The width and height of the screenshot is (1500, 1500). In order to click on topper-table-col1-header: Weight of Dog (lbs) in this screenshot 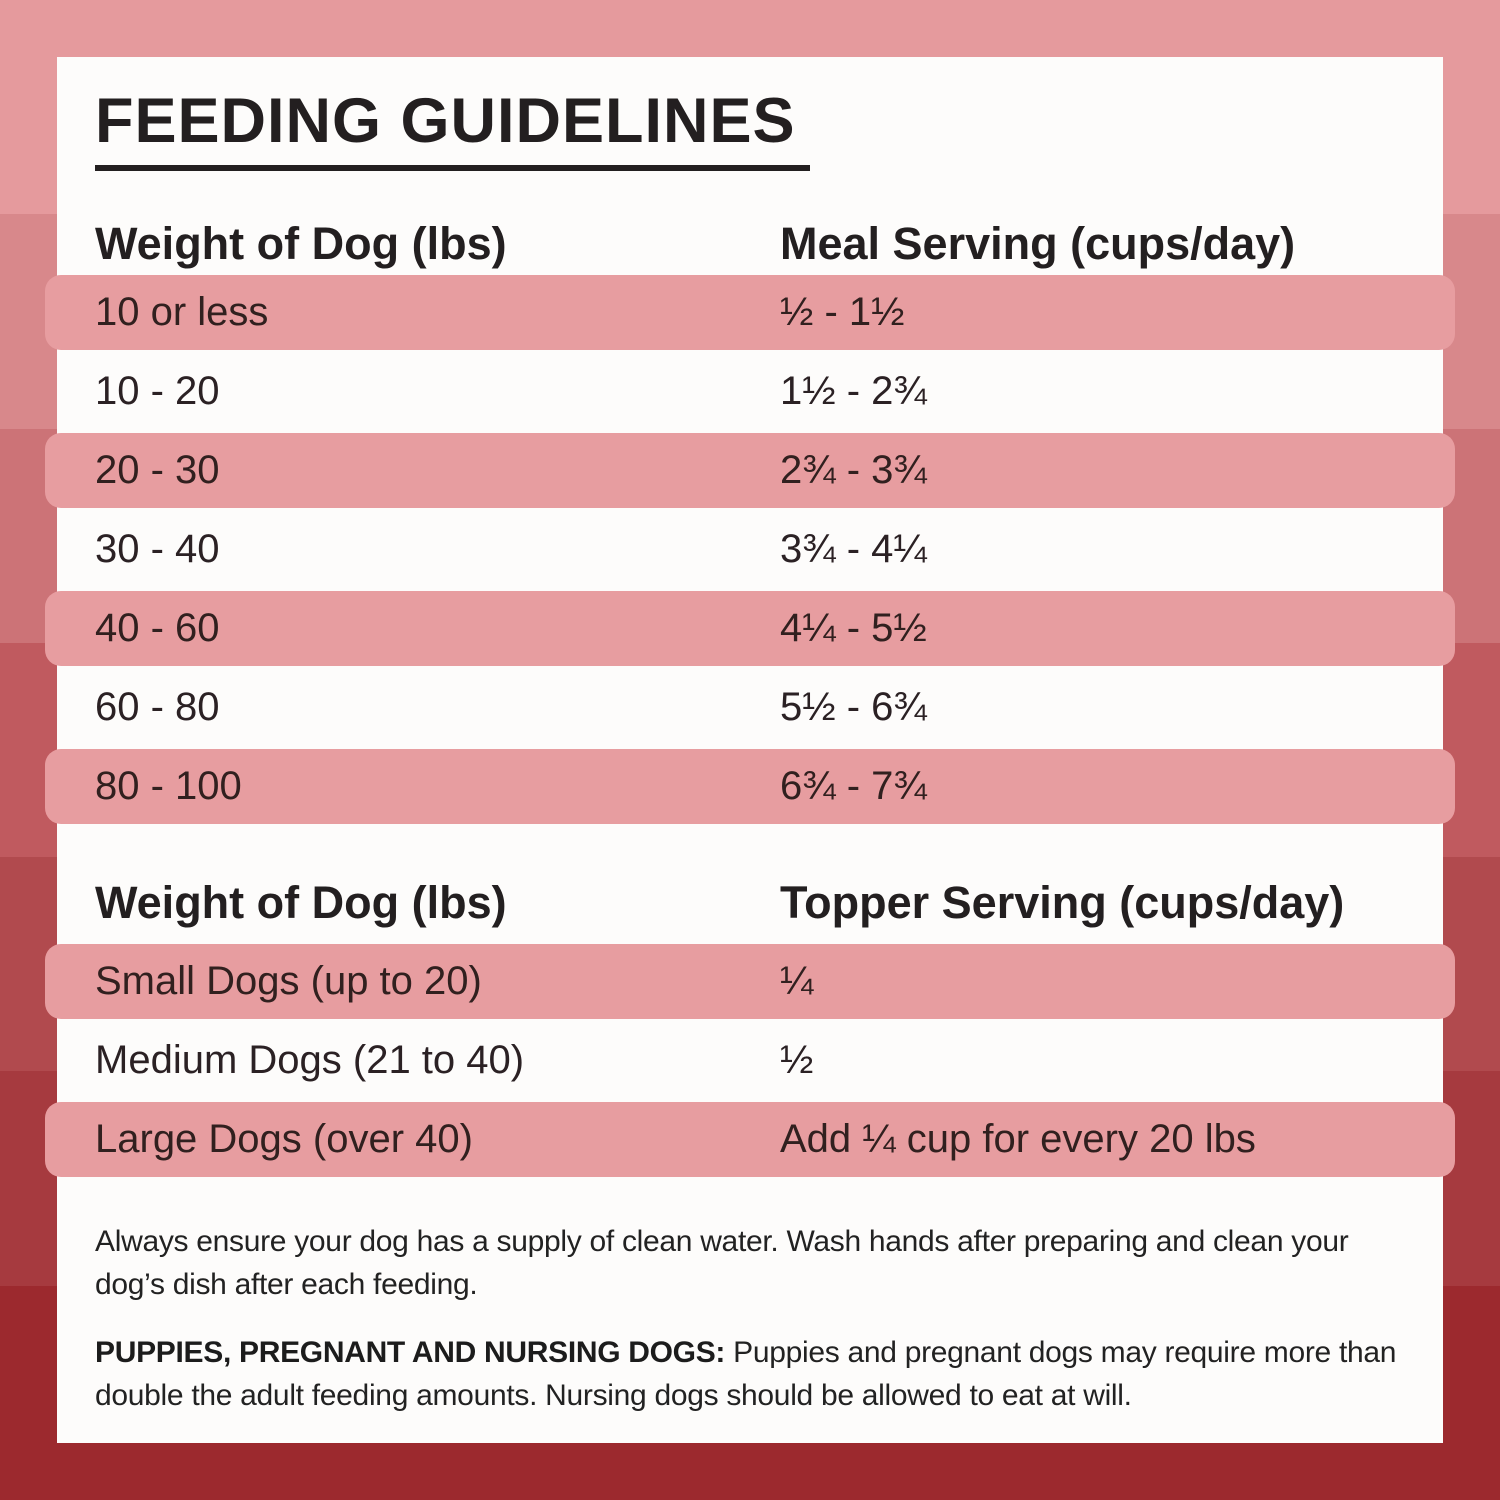, I will do `click(301, 902)`.